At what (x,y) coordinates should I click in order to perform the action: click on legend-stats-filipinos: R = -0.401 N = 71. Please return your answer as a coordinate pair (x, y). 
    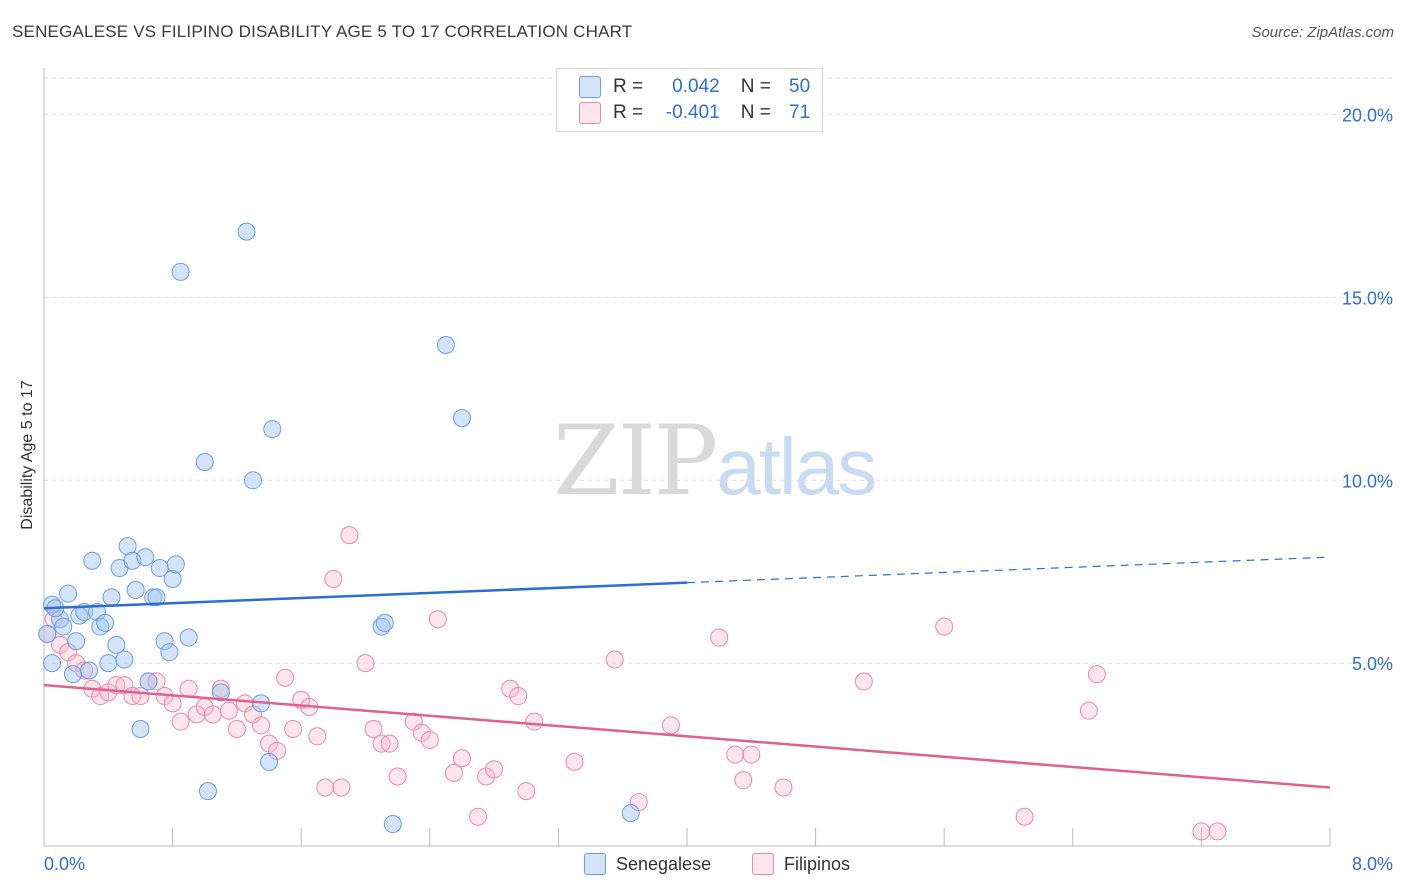
    Looking at the image, I should click on (711, 113).